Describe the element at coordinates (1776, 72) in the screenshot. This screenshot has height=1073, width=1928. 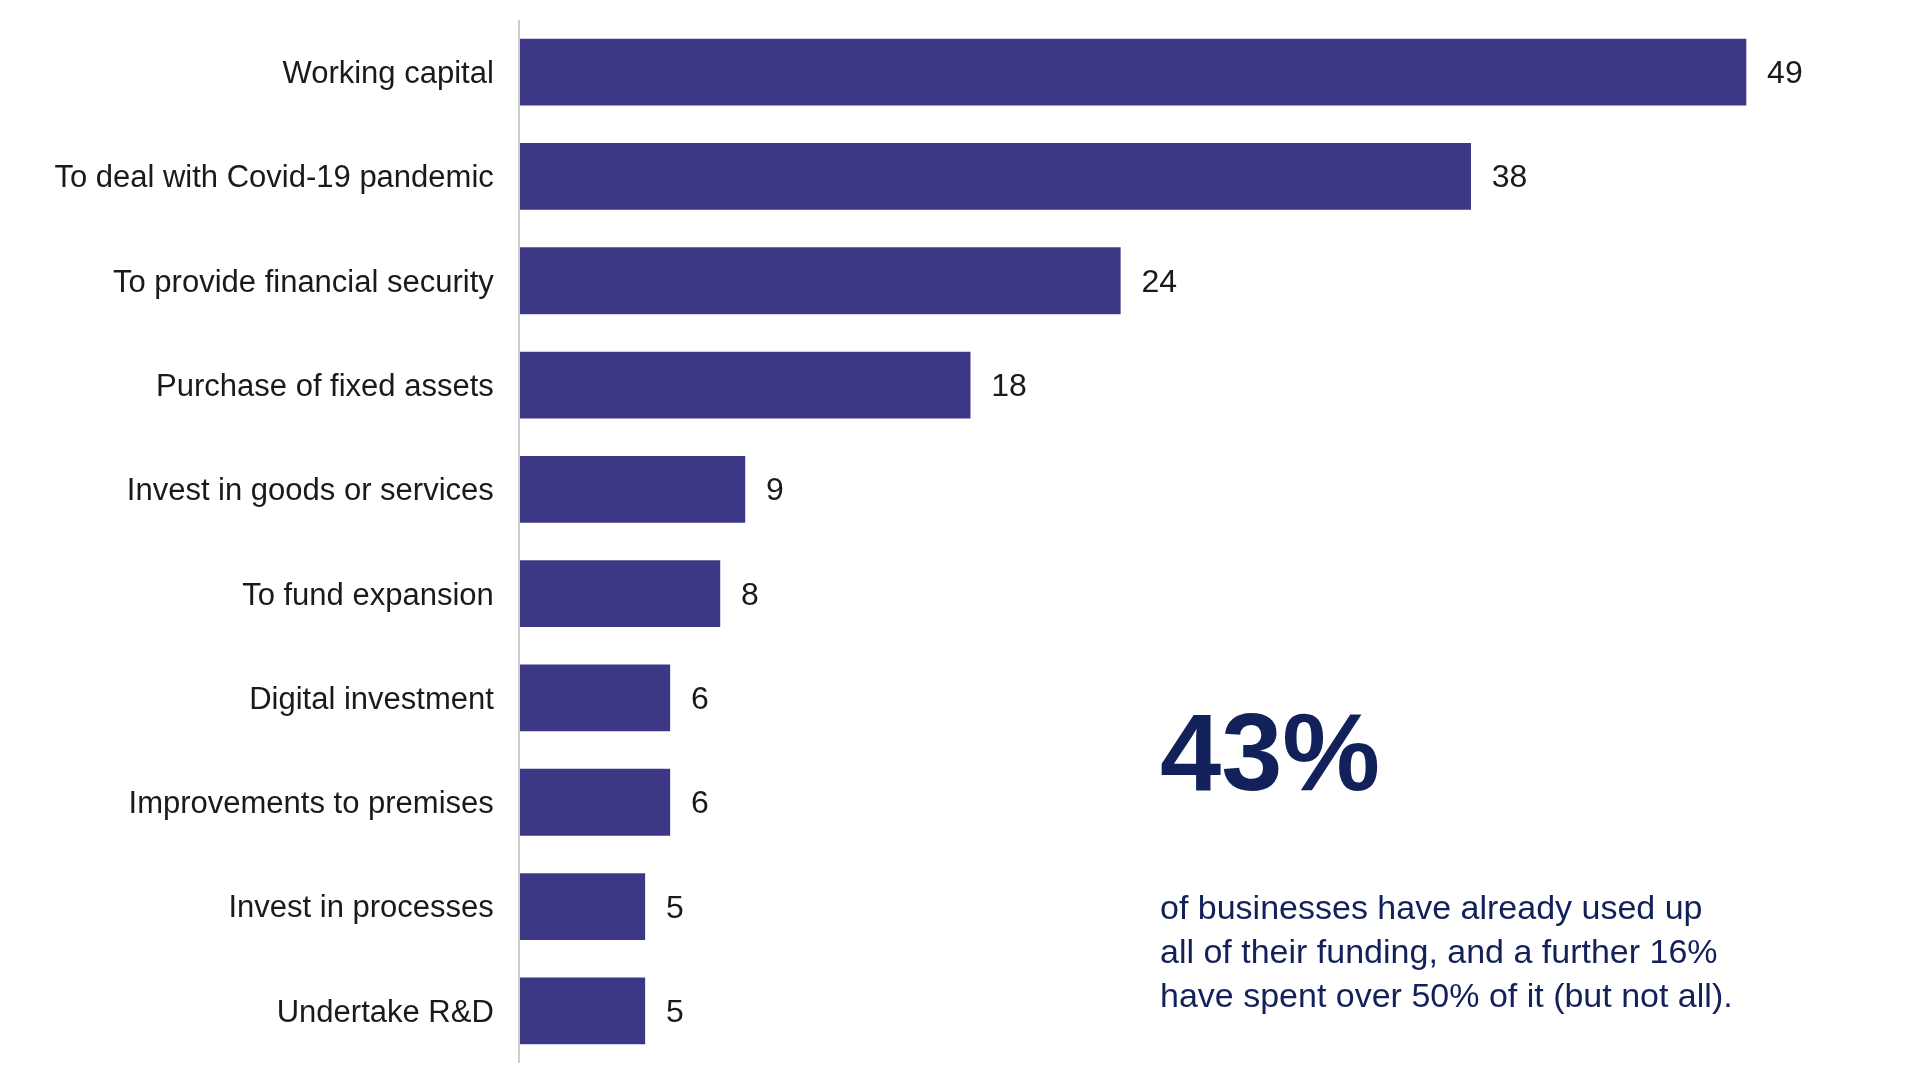
I see `data-label: 49` at that location.